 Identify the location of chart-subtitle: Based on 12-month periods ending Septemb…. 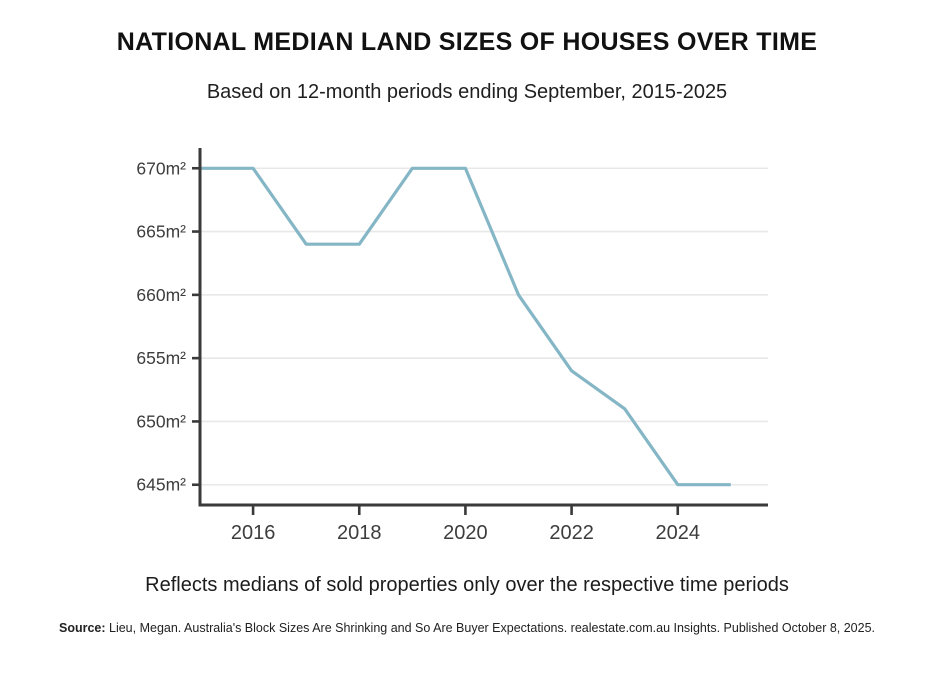
(467, 92).